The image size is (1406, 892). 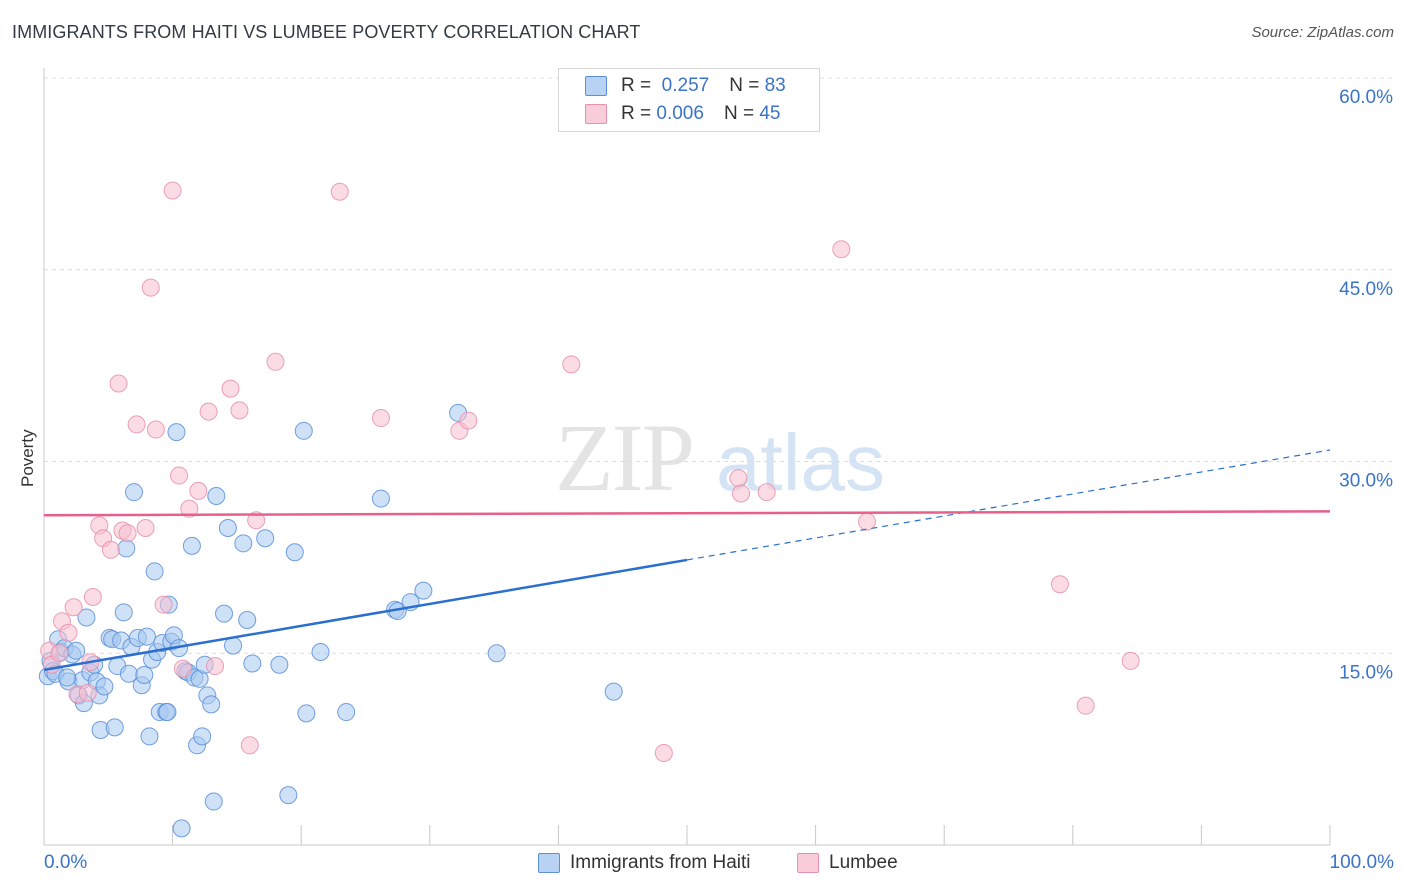 What do you see at coordinates (1366, 385) in the screenshot?
I see `y-tick-labels: 15.0% 30.0% 45.0% 60.0%` at bounding box center [1366, 385].